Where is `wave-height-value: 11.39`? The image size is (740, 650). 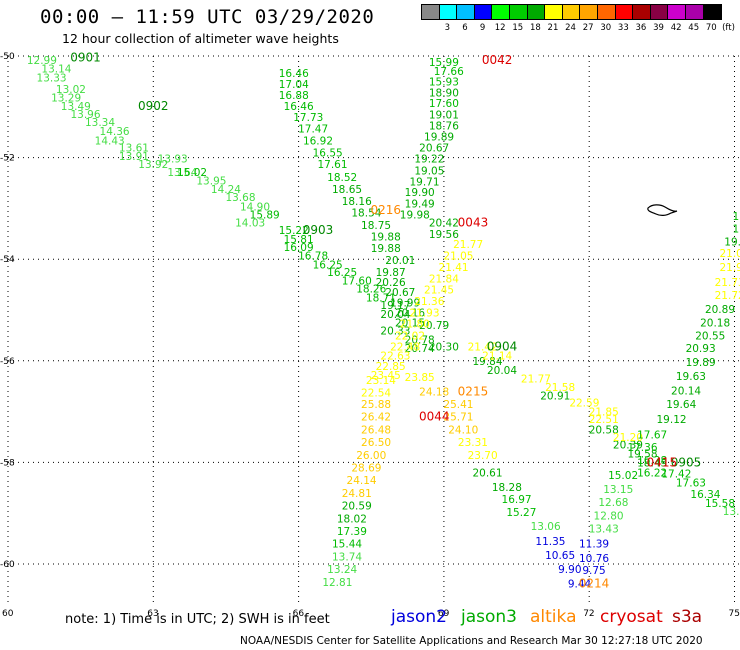 wave-height-value: 11.39 is located at coordinates (594, 545).